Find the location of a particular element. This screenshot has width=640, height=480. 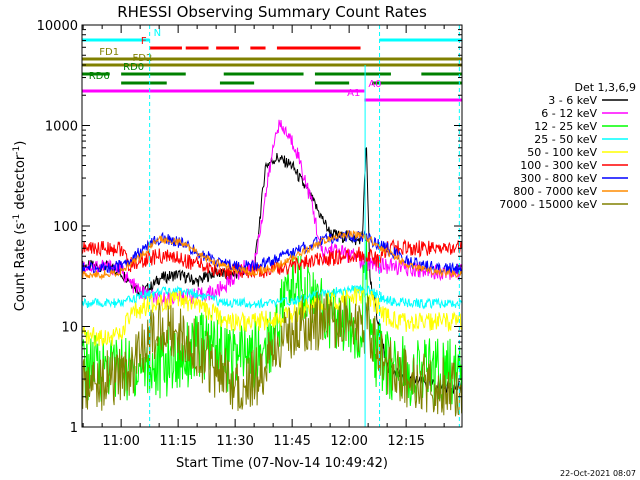

x-tick-label: 12:15 is located at coordinates (405, 441).